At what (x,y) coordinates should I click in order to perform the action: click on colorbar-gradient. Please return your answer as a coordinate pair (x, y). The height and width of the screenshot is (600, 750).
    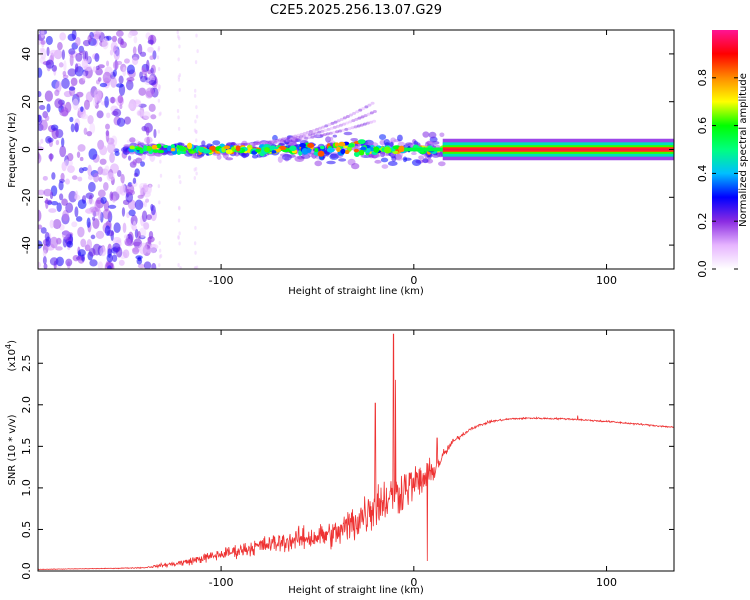
    Looking at the image, I should click on (725, 149).